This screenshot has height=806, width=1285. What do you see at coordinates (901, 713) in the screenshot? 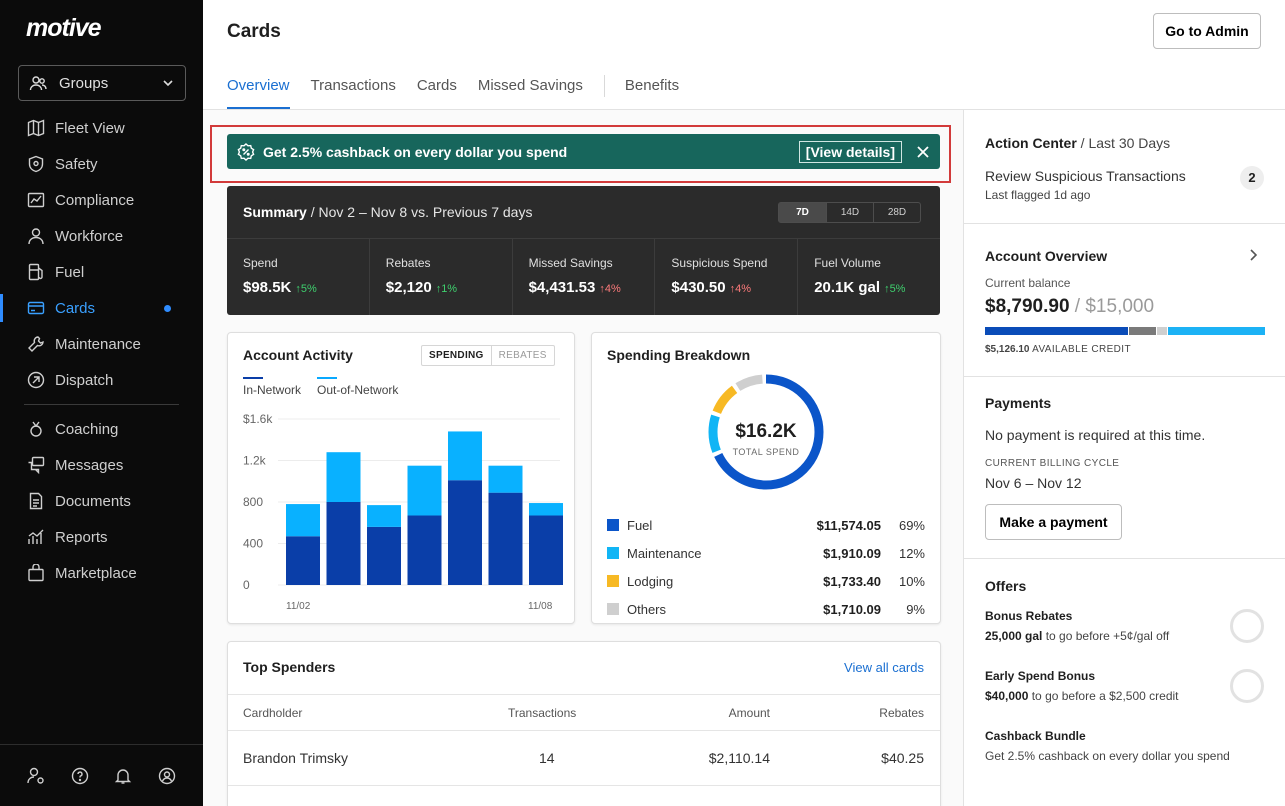
I see `col-rebates: Rebates` at bounding box center [901, 713].